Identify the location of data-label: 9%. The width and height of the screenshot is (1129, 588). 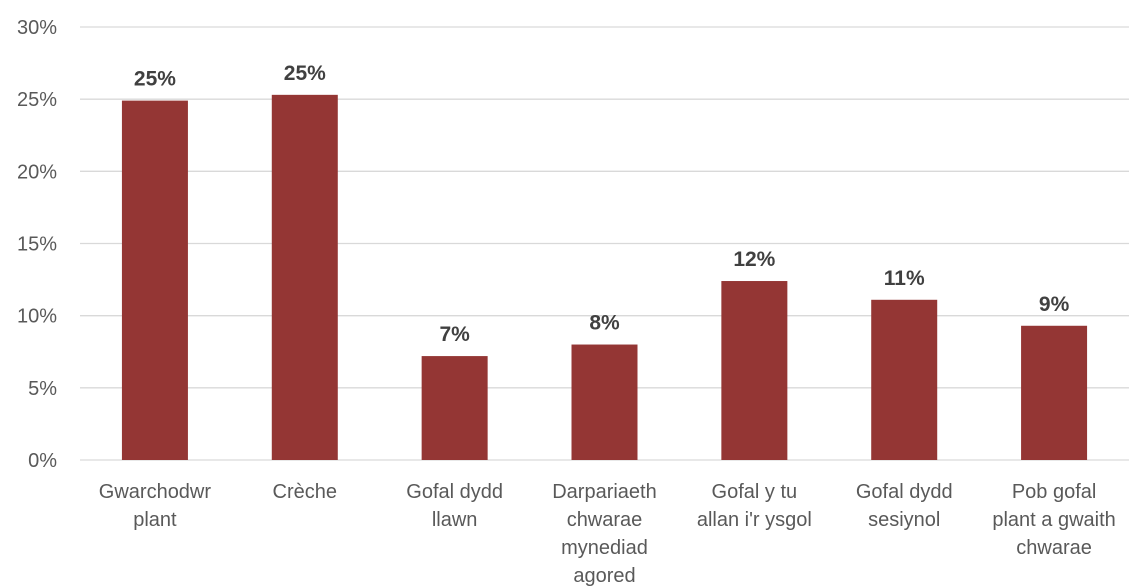
(1054, 304).